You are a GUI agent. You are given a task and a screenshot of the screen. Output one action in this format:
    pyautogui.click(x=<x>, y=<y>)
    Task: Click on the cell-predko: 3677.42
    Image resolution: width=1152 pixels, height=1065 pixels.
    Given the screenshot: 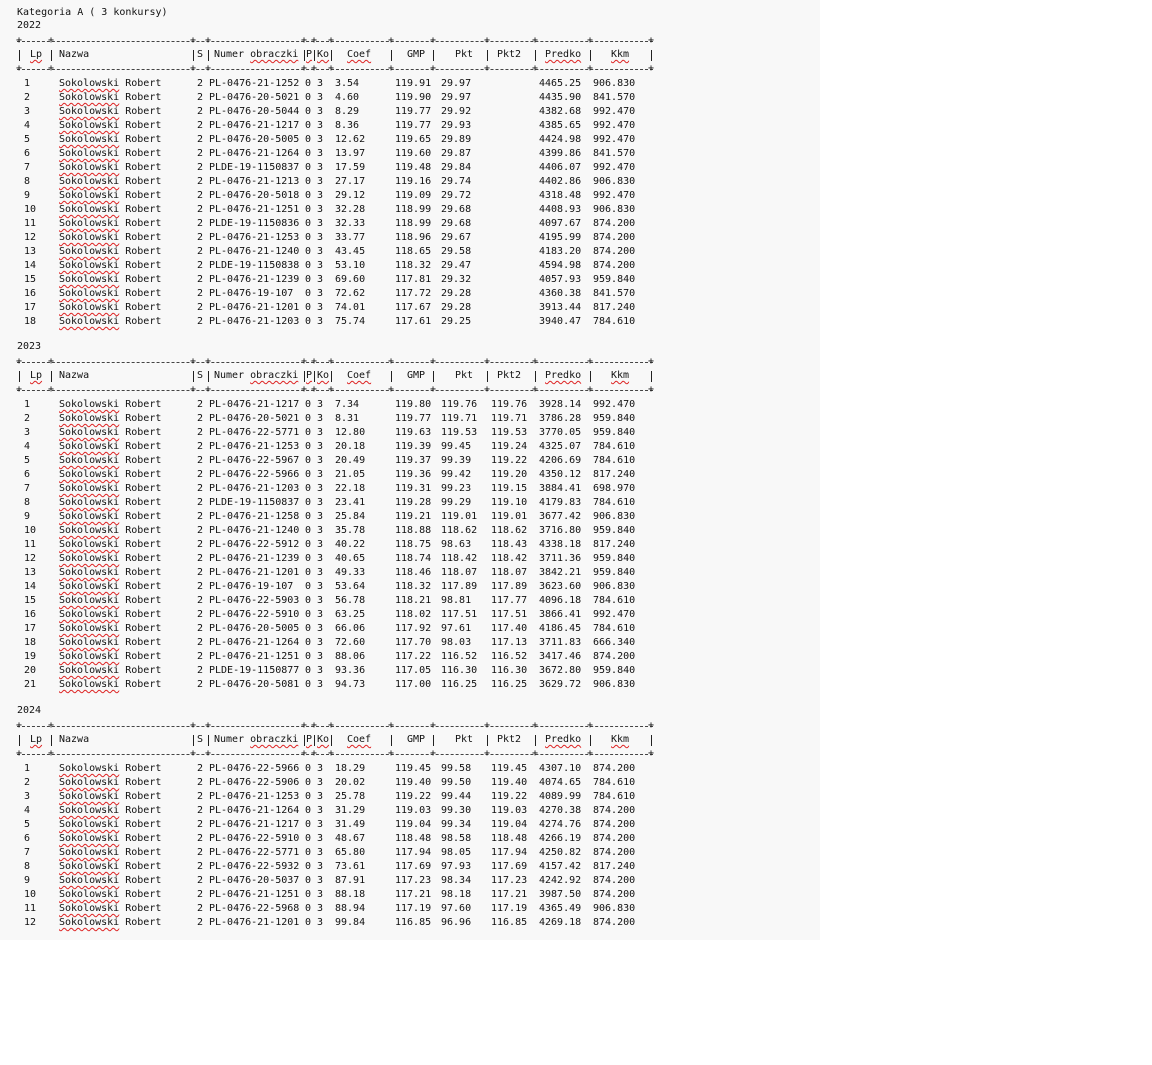 What is the action you would take?
    pyautogui.click(x=560, y=516)
    